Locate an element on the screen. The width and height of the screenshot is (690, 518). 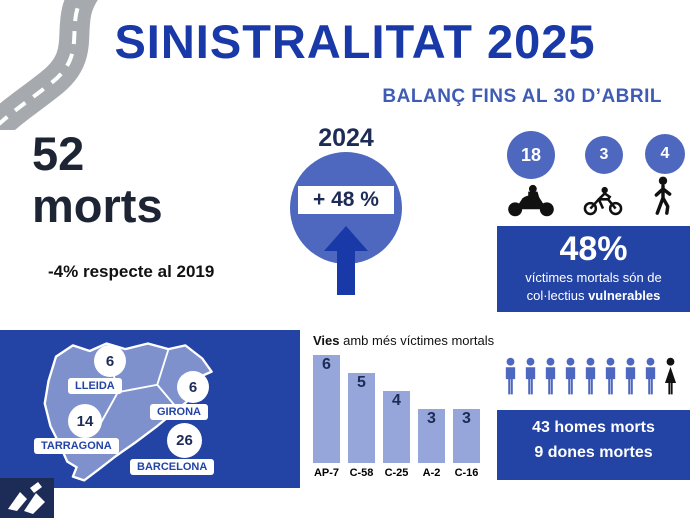
bar-category-label: C-58 is located at coordinates (361, 473).